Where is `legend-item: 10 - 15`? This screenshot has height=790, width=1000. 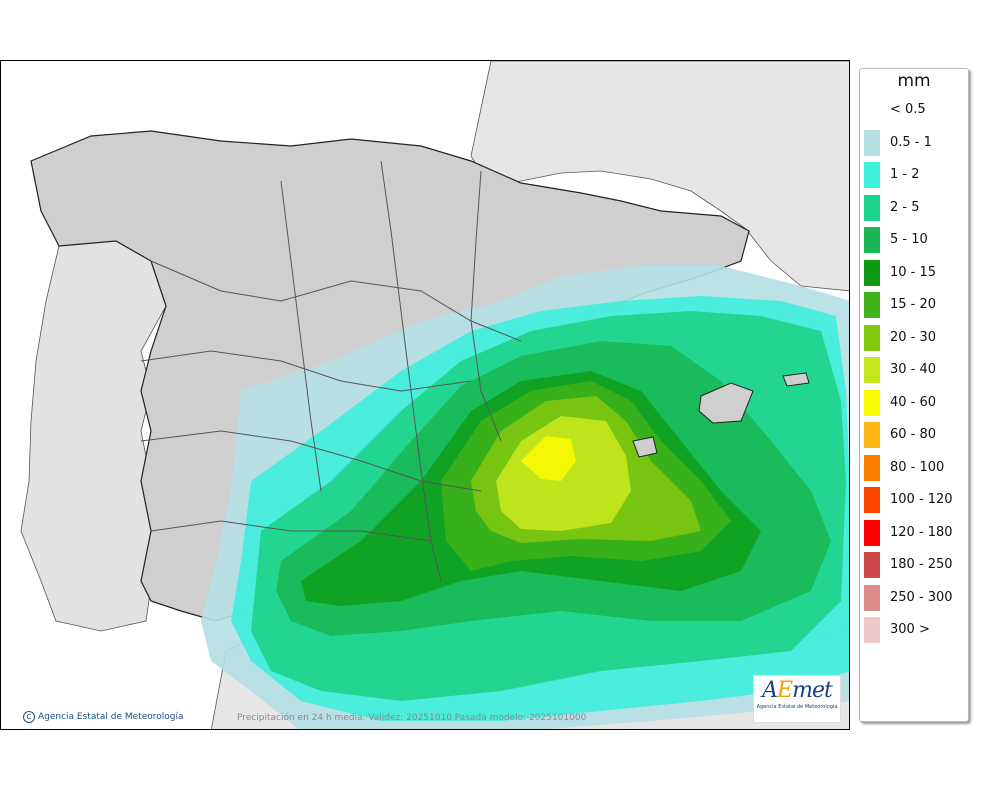 legend-item: 10 - 15 is located at coordinates (914, 272).